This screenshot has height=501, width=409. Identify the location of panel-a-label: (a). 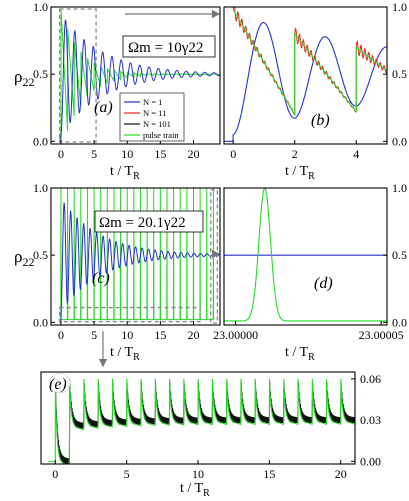
(103, 107).